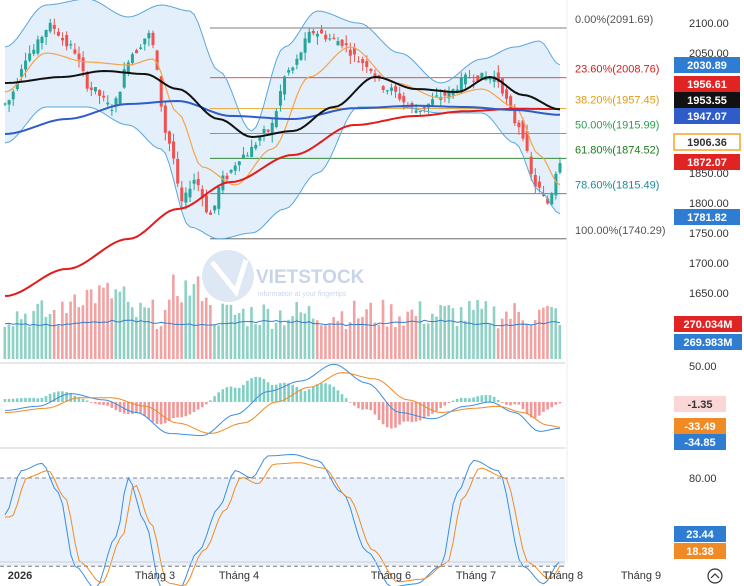  Describe the element at coordinates (476, 576) in the screenshot. I see `time-label-4: Tháng 7` at that location.